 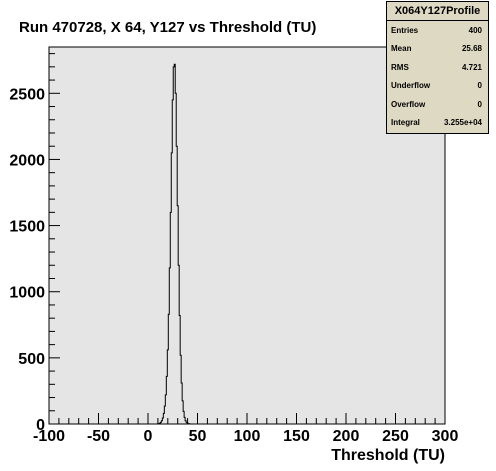 I want to click on stats-title: X064Y127Profile, so click(x=437, y=11).